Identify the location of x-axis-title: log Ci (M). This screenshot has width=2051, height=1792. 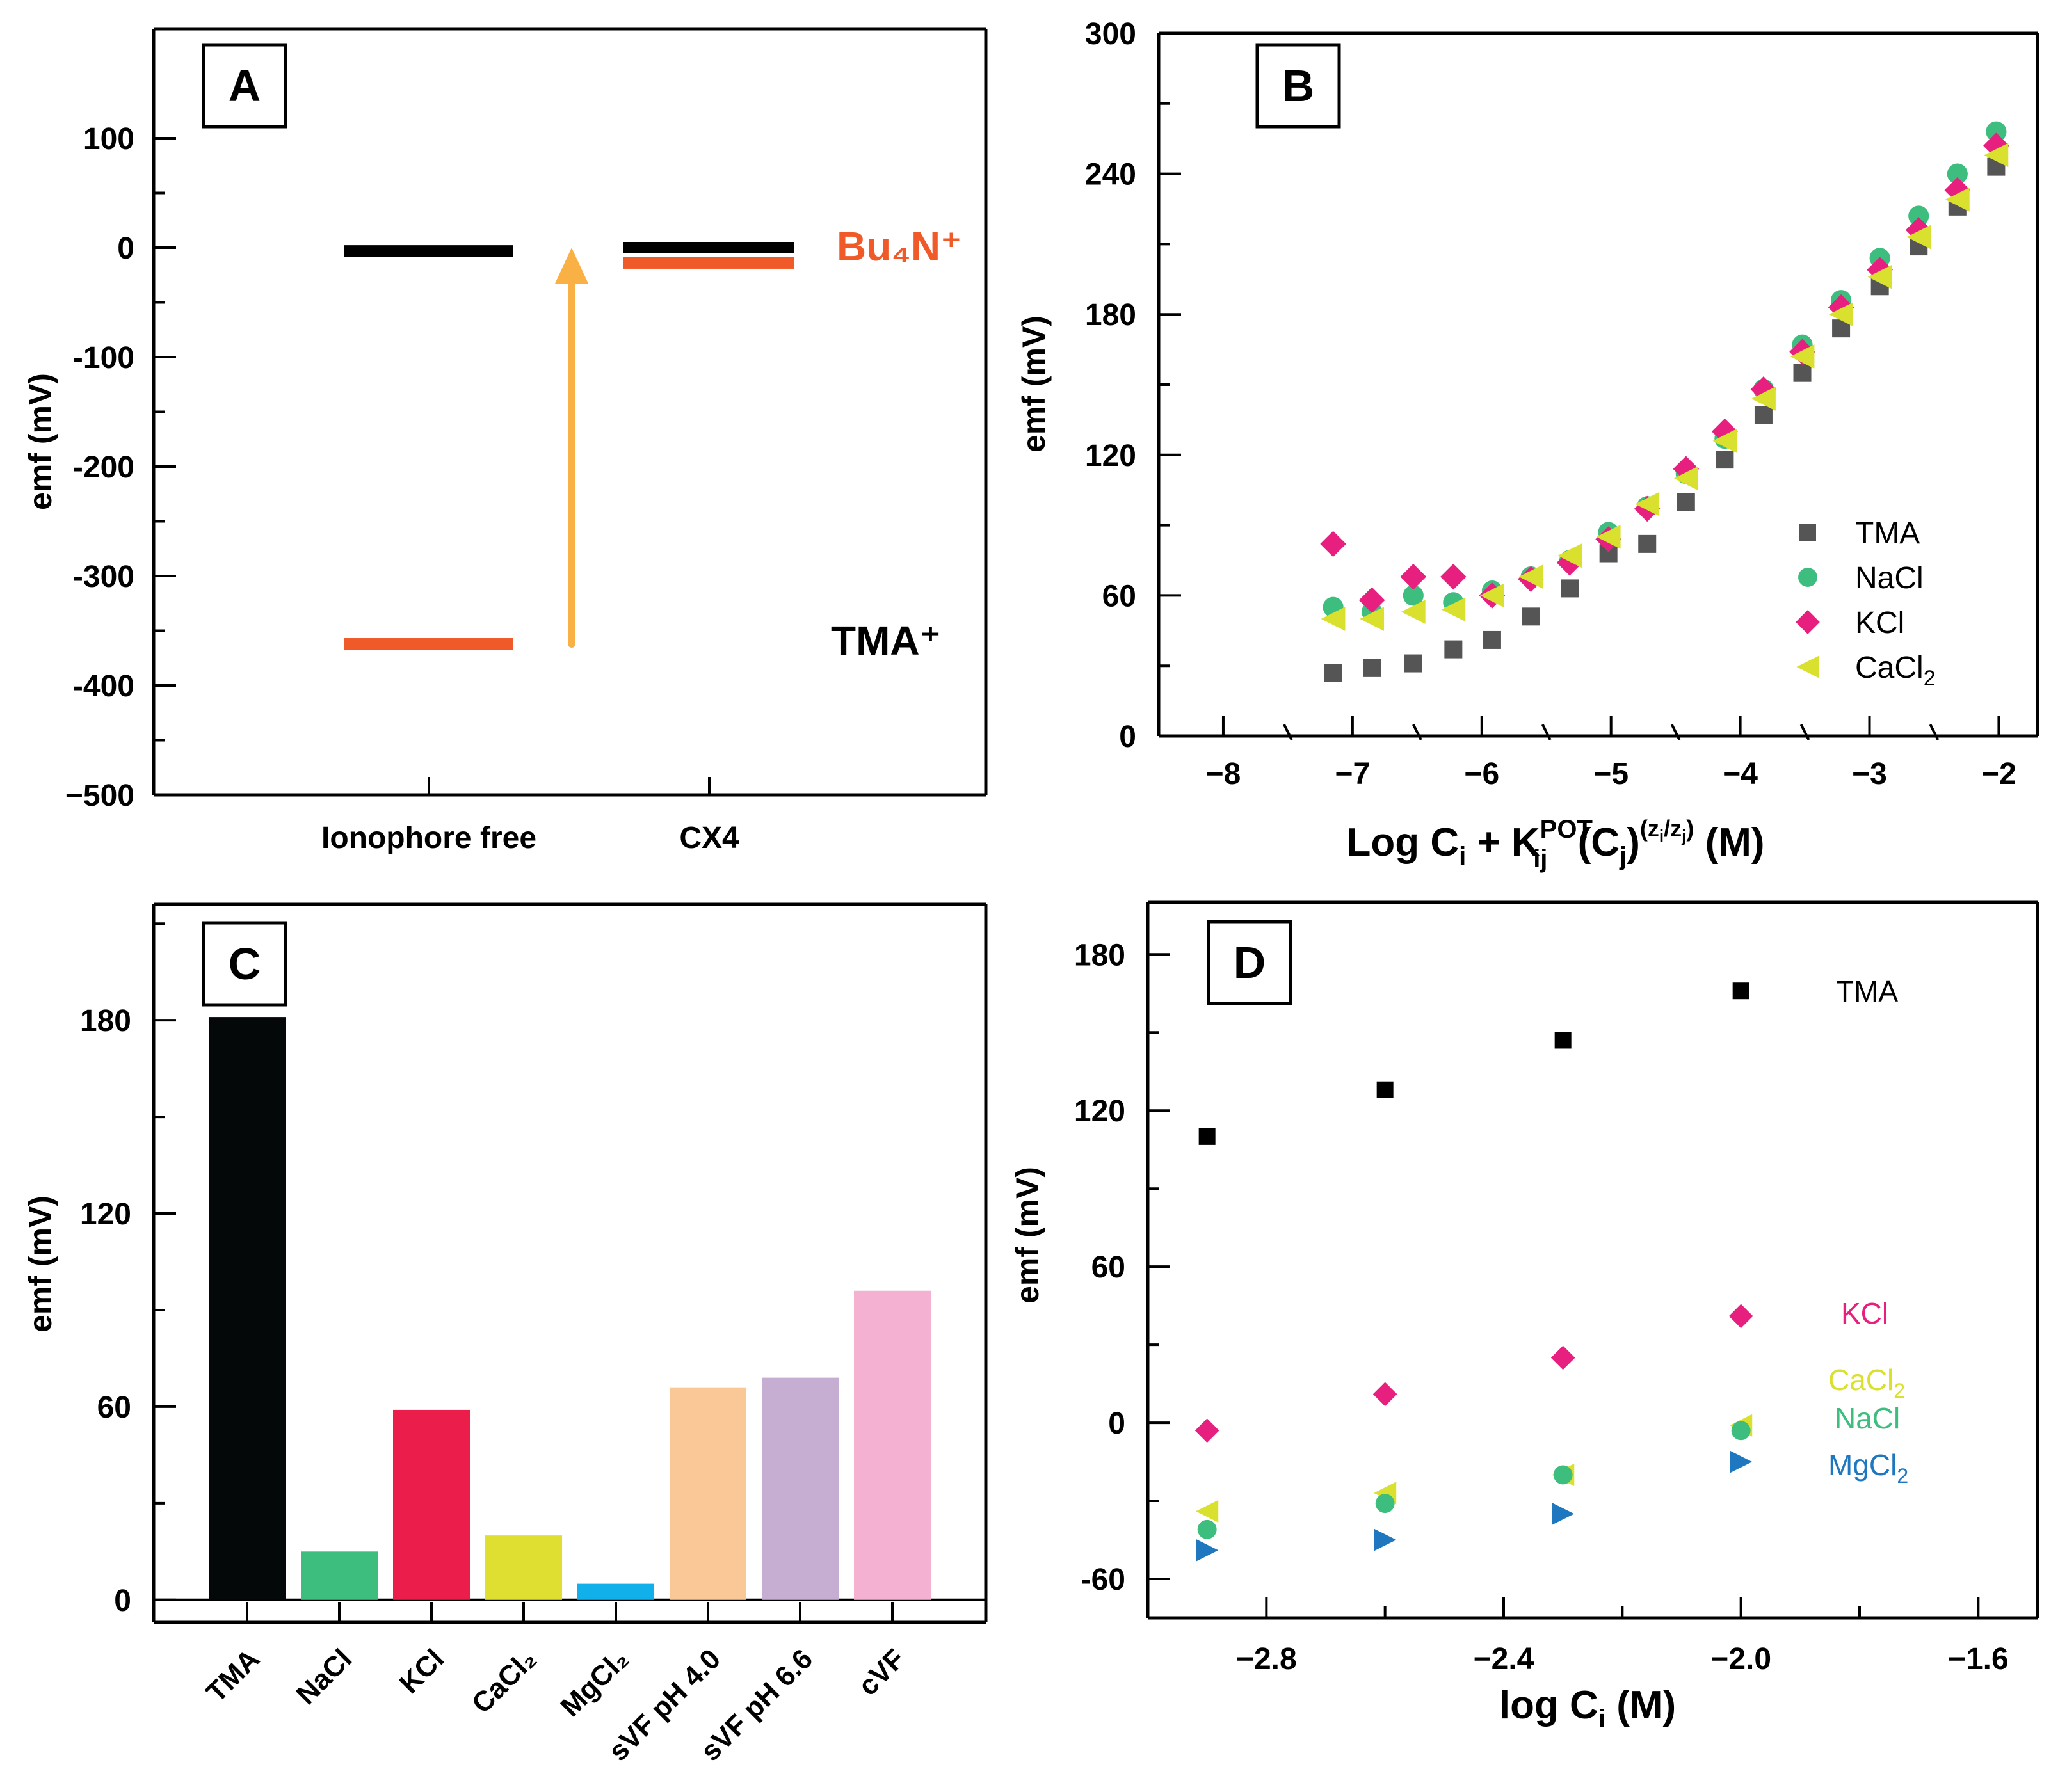
(1587, 1708).